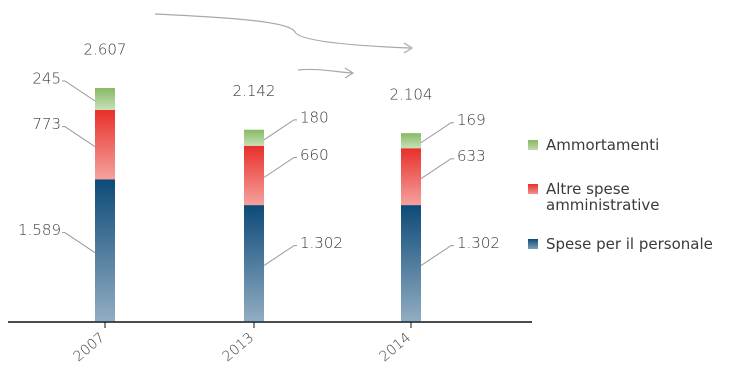 The width and height of the screenshot is (746, 386). I want to click on value-label: 773, so click(46, 124).